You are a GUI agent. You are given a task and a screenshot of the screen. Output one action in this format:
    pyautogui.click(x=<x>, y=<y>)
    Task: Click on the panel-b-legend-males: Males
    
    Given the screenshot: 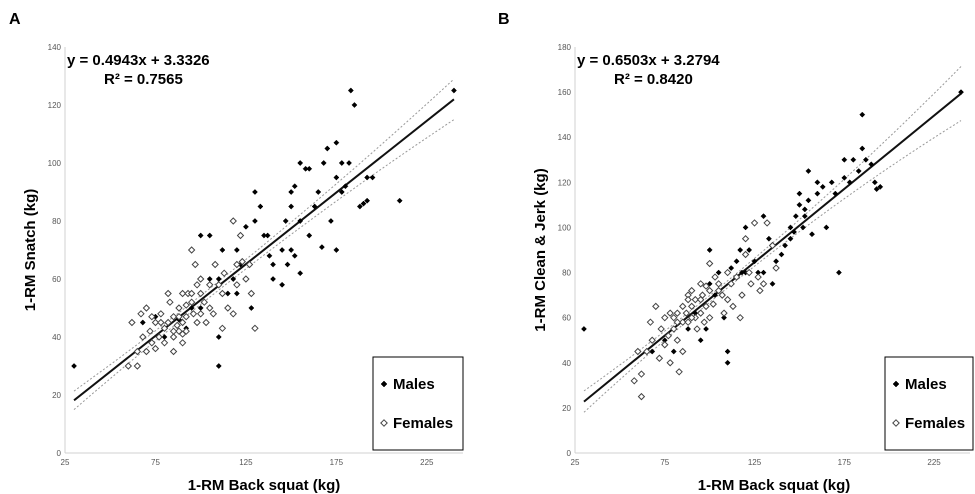 What is the action you would take?
    pyautogui.click(x=926, y=384)
    